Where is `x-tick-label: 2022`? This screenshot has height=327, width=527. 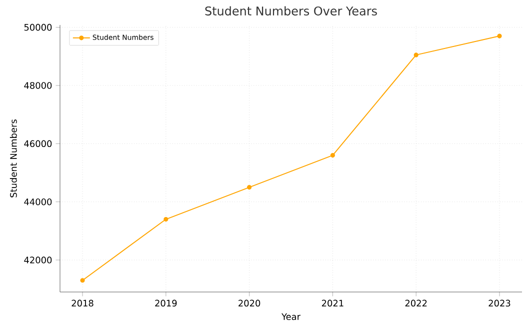 x-tick-label: 2022 is located at coordinates (416, 303).